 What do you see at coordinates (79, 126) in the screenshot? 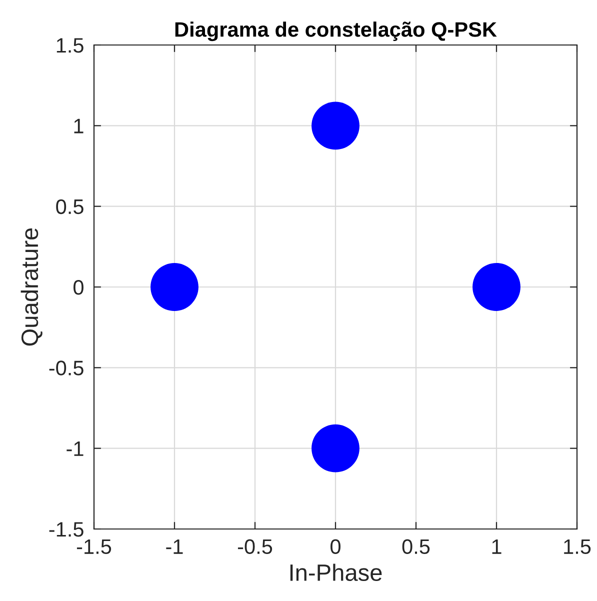
I see `y-tick-label: 1` at bounding box center [79, 126].